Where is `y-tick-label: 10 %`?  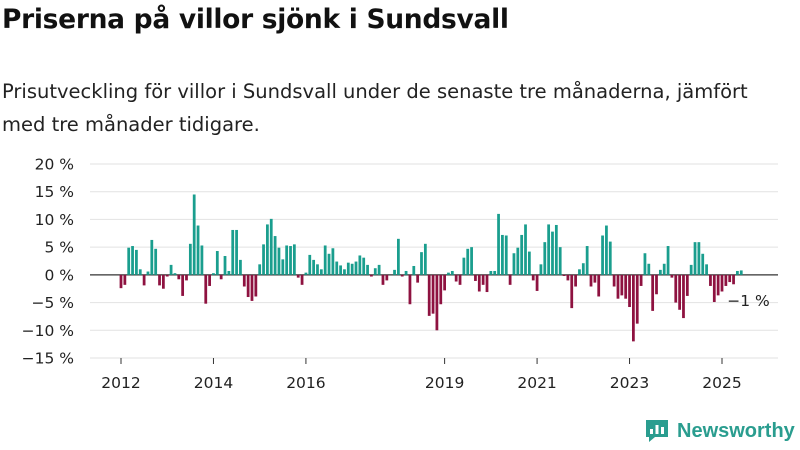 y-tick-label: 10 % is located at coordinates (54, 220).